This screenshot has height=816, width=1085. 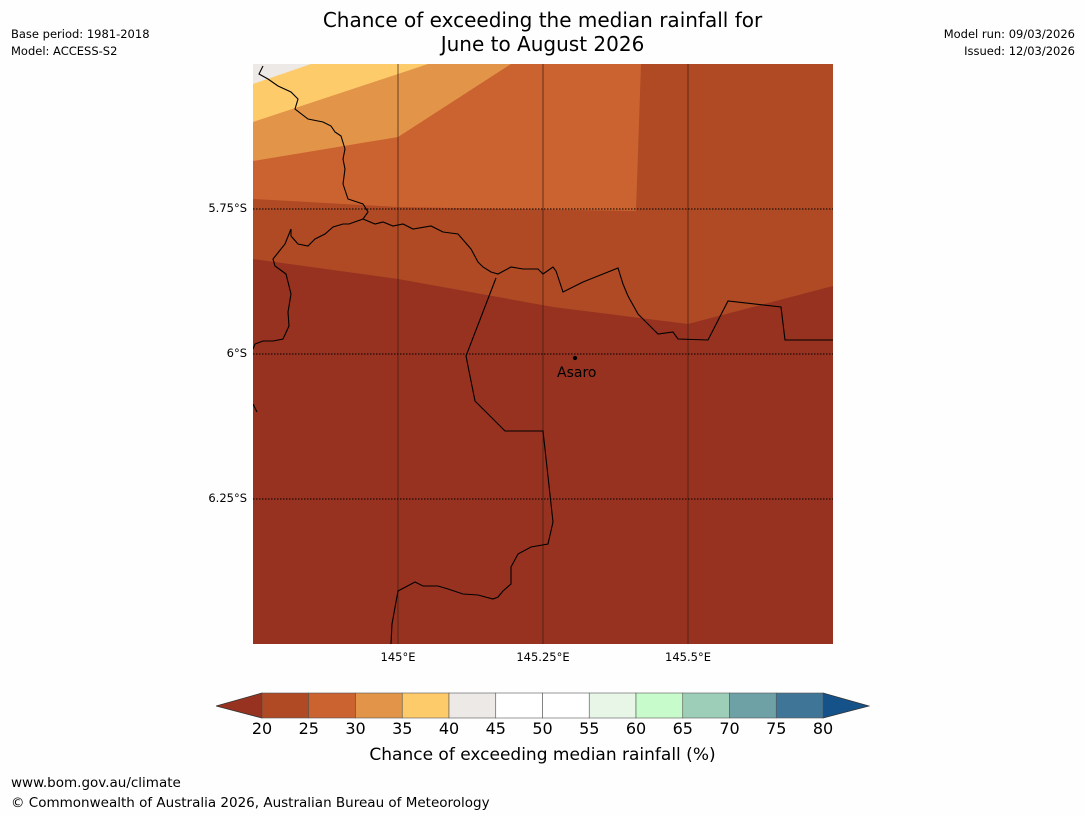 I want to click on colorbar-tick-label: 40, so click(x=449, y=728).